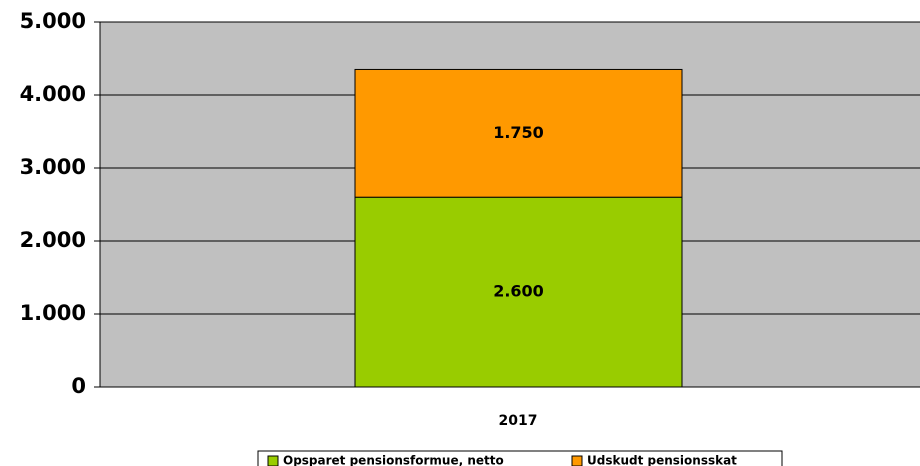 This screenshot has width=920, height=466. What do you see at coordinates (53, 313) in the screenshot?
I see `y-tick-label: 1.000` at bounding box center [53, 313].